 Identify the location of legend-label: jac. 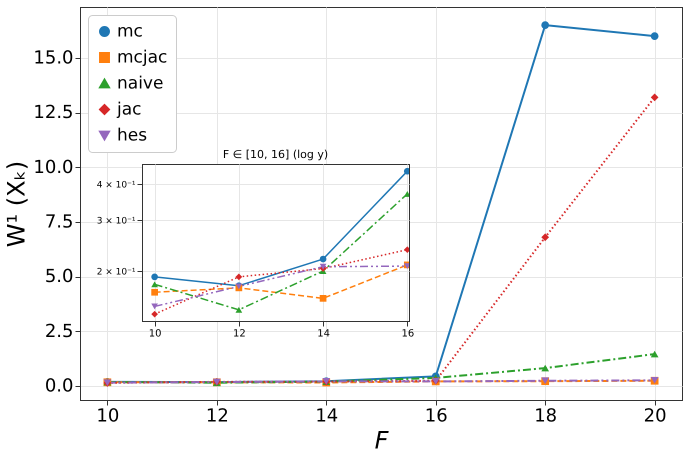
(129, 110).